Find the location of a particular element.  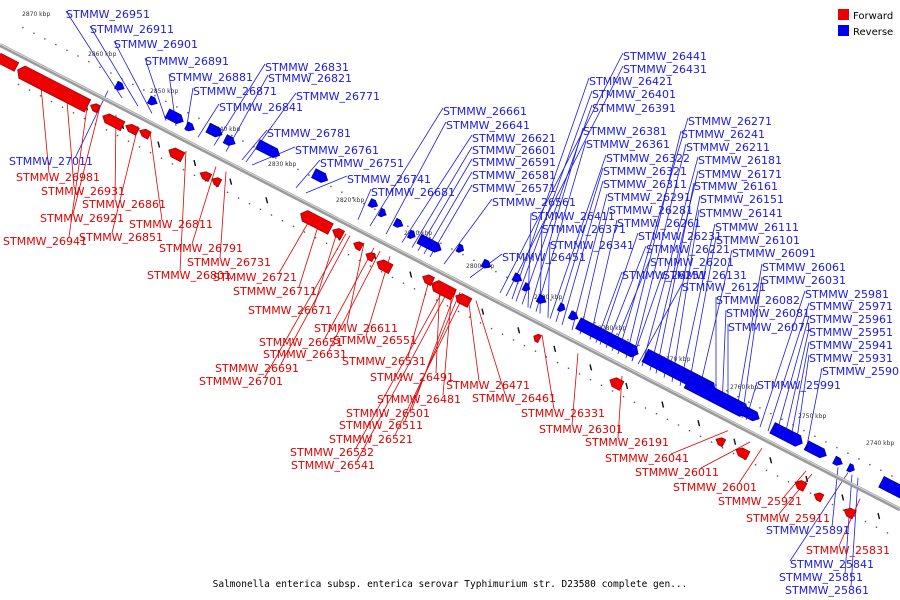

gene-label: STMMW_26791 is located at coordinates (201, 248).